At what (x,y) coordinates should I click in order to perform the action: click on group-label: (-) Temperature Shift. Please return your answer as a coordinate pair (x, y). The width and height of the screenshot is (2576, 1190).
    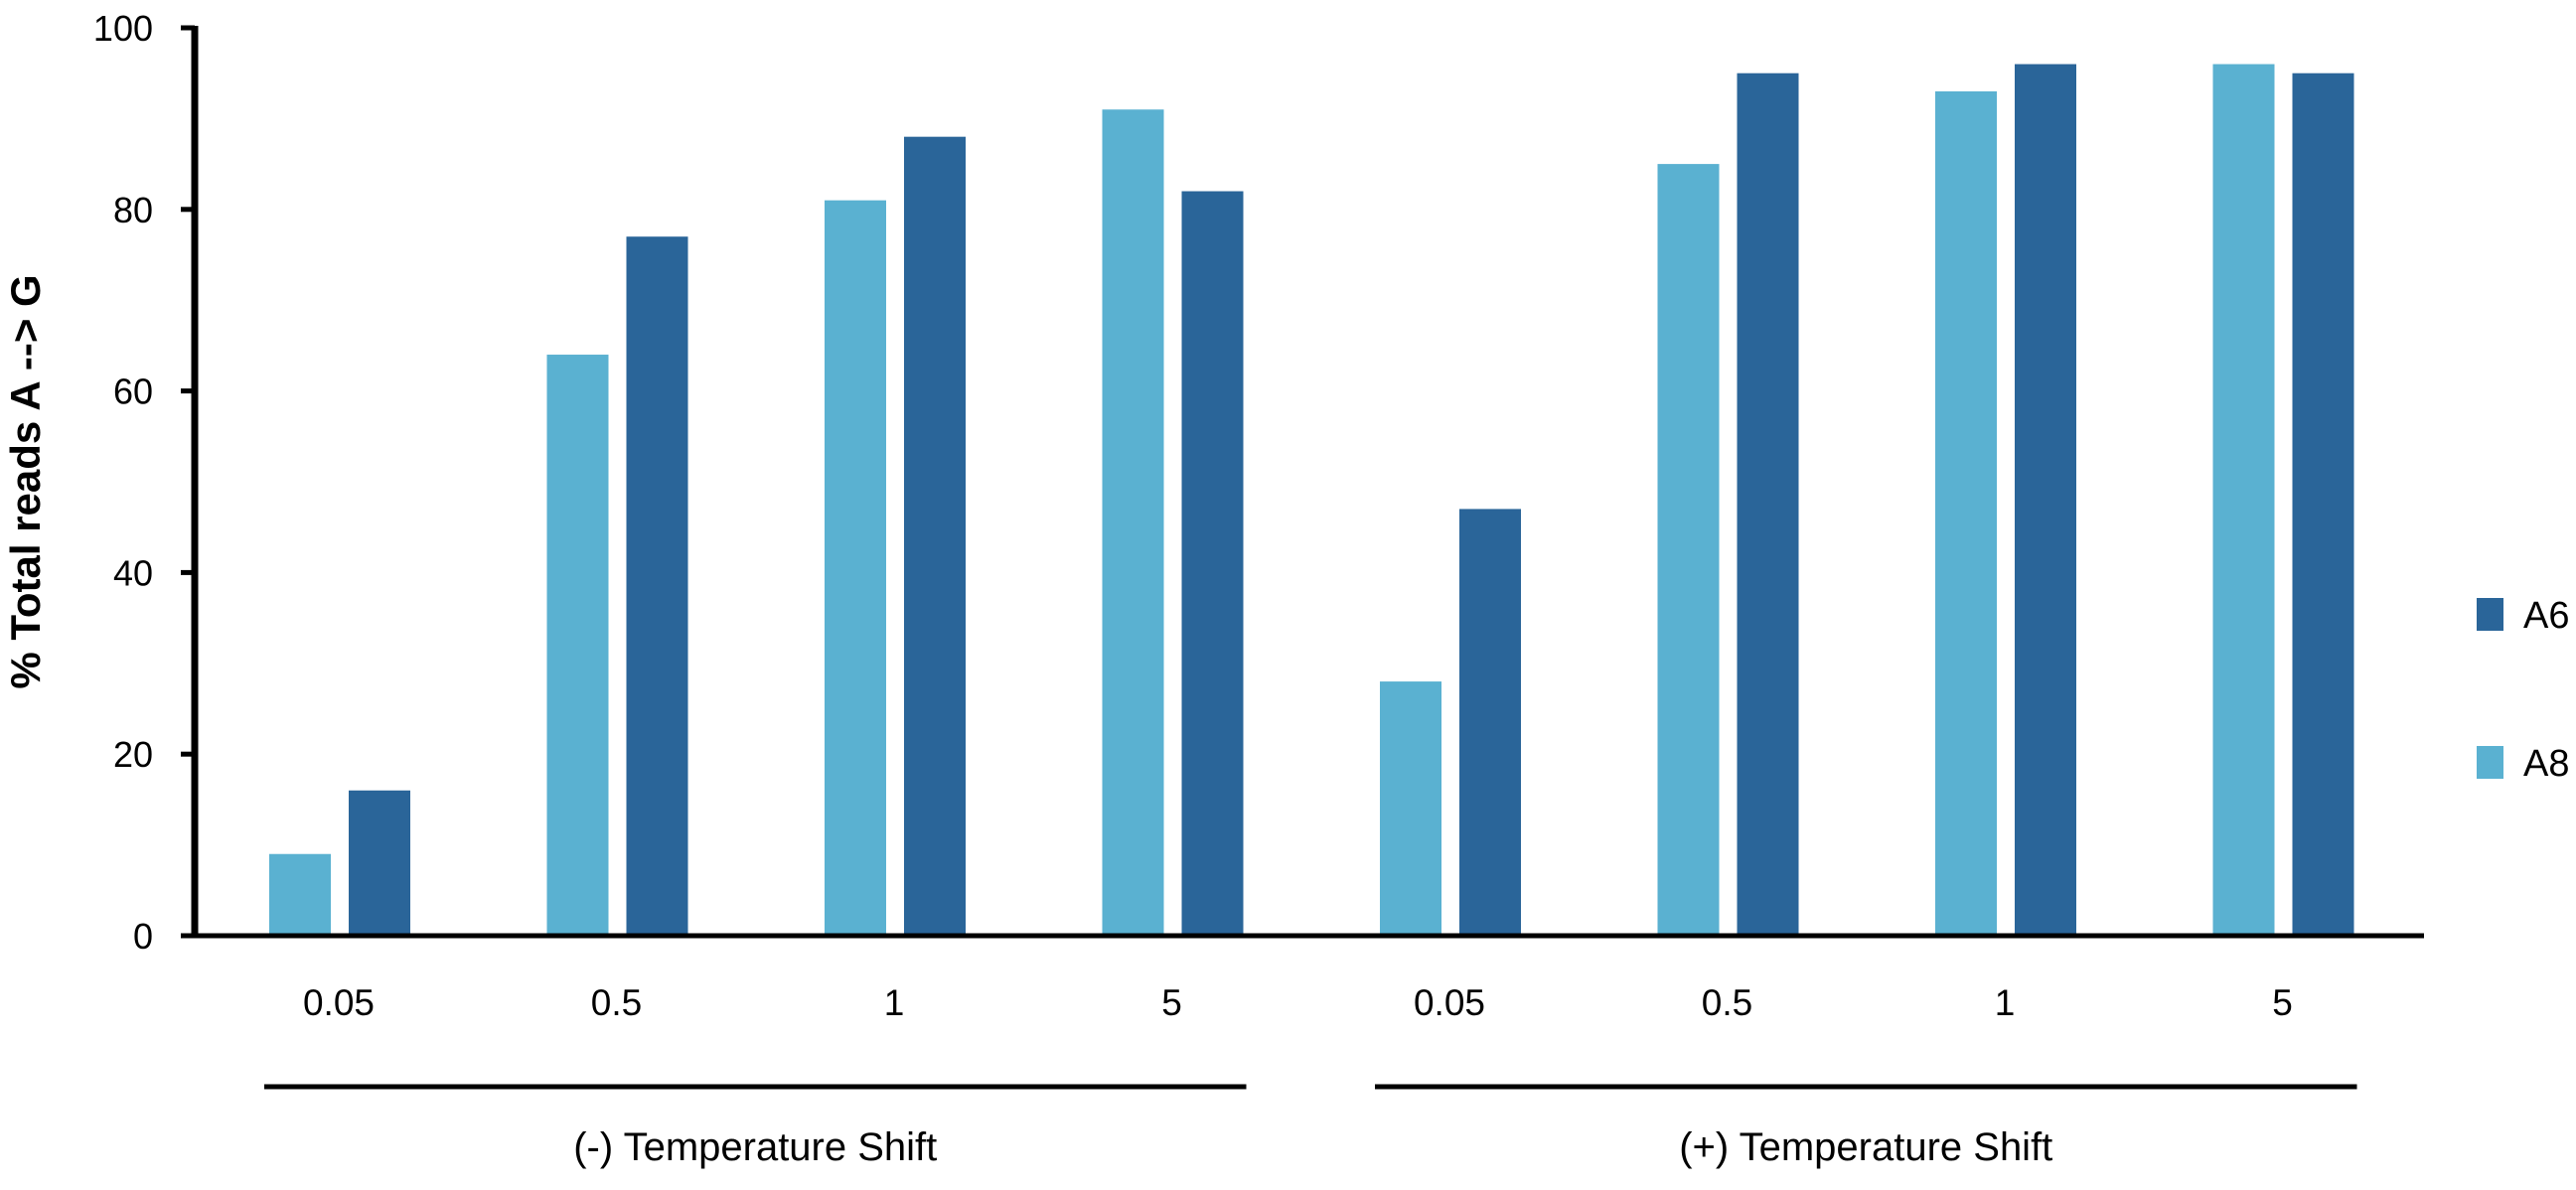
    Looking at the image, I should click on (755, 1147).